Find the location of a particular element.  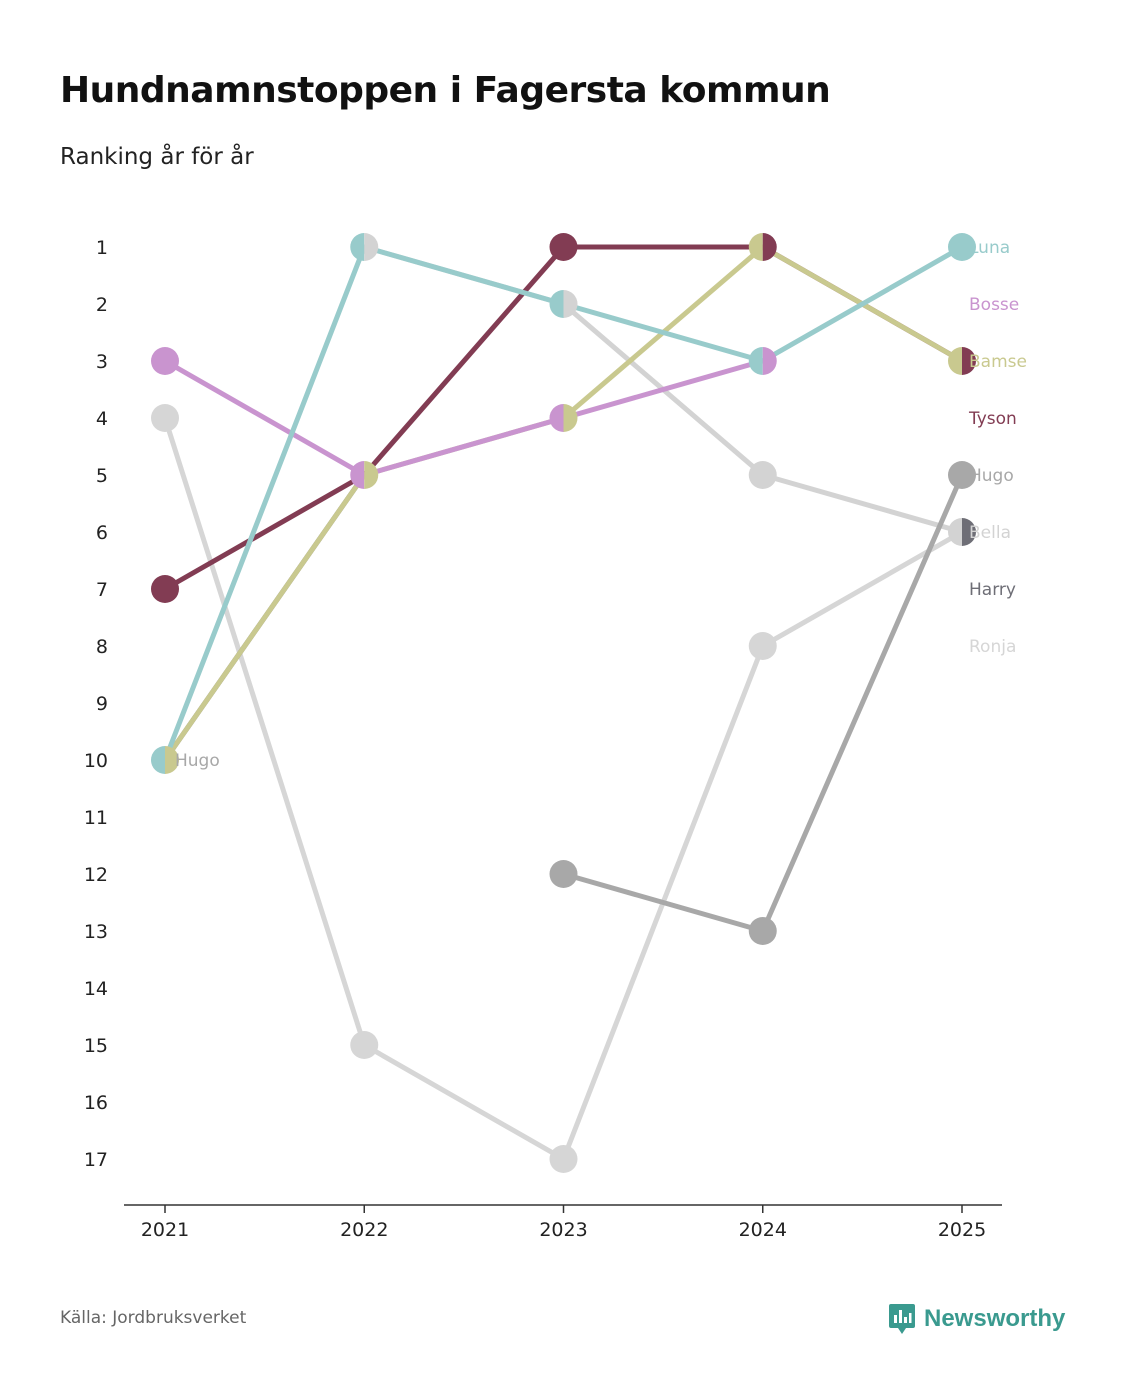

point-label-hugo: Hugo is located at coordinates (197, 761).